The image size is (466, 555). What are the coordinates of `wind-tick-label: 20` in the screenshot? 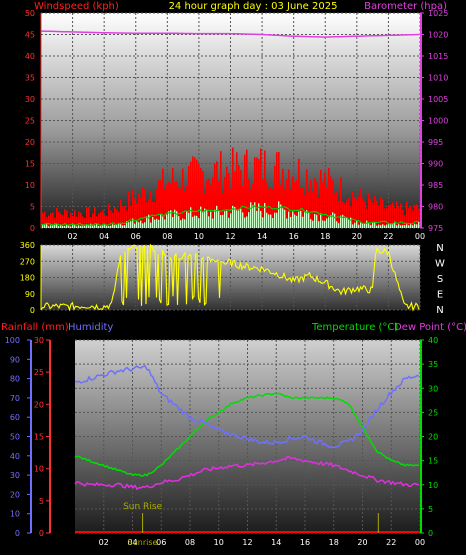 It's located at (30, 142).